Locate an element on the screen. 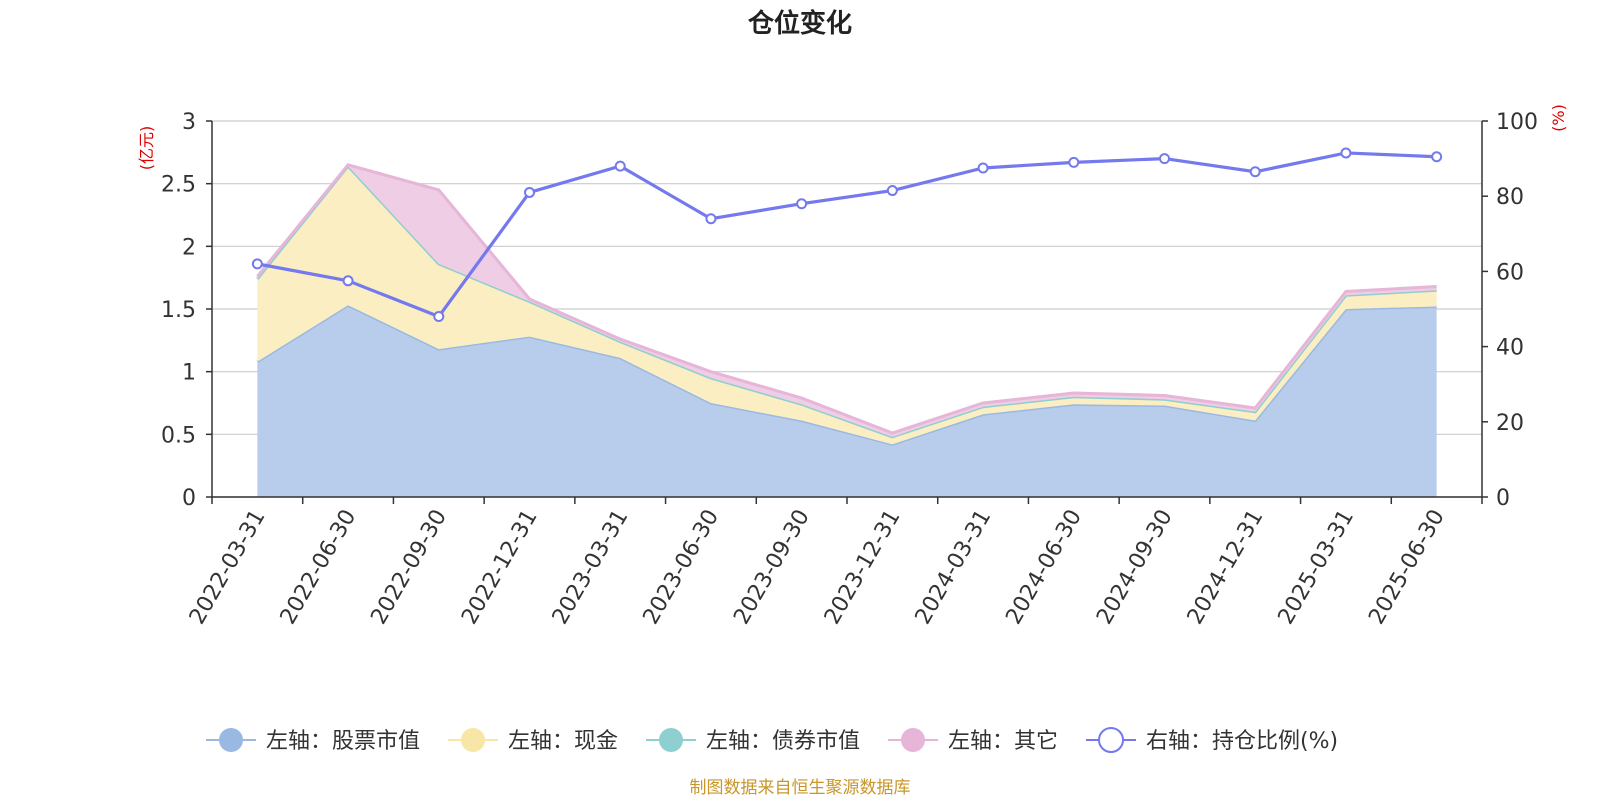  legend-label: 左轴：债券市值 is located at coordinates (783, 741).